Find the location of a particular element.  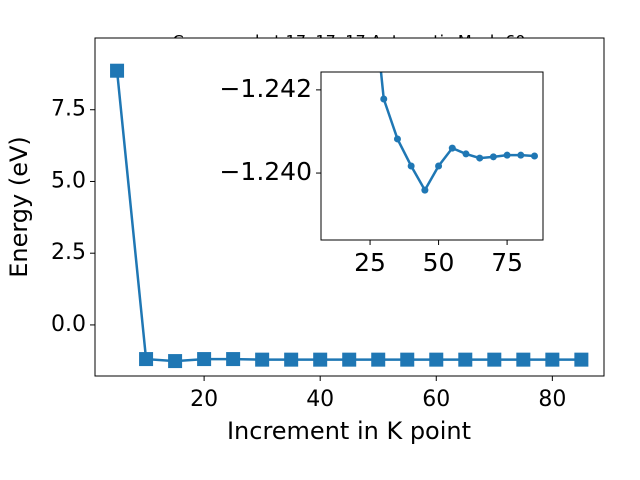

x-axis-label: Increment in K point is located at coordinates (349, 431).